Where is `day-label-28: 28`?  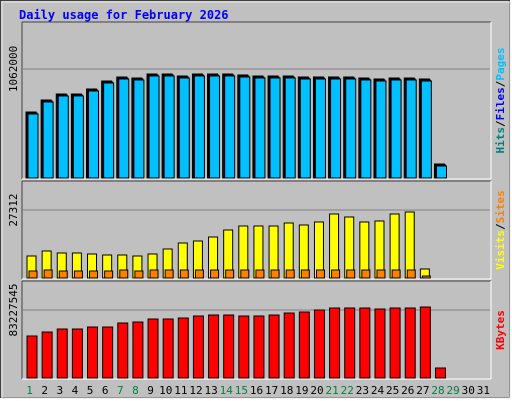
day-label-28: 28 is located at coordinates (437, 390).